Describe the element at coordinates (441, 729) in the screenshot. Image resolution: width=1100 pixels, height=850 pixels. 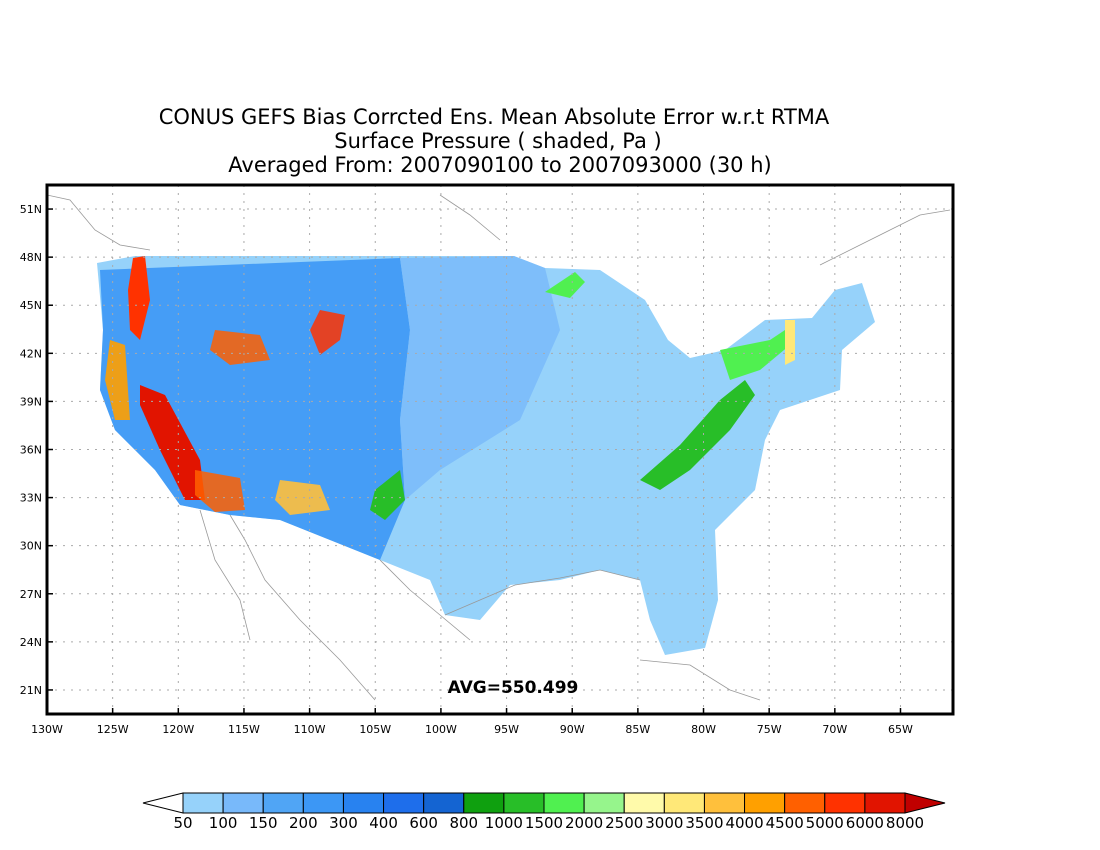
I see `lon-tick-label: 100W` at that location.